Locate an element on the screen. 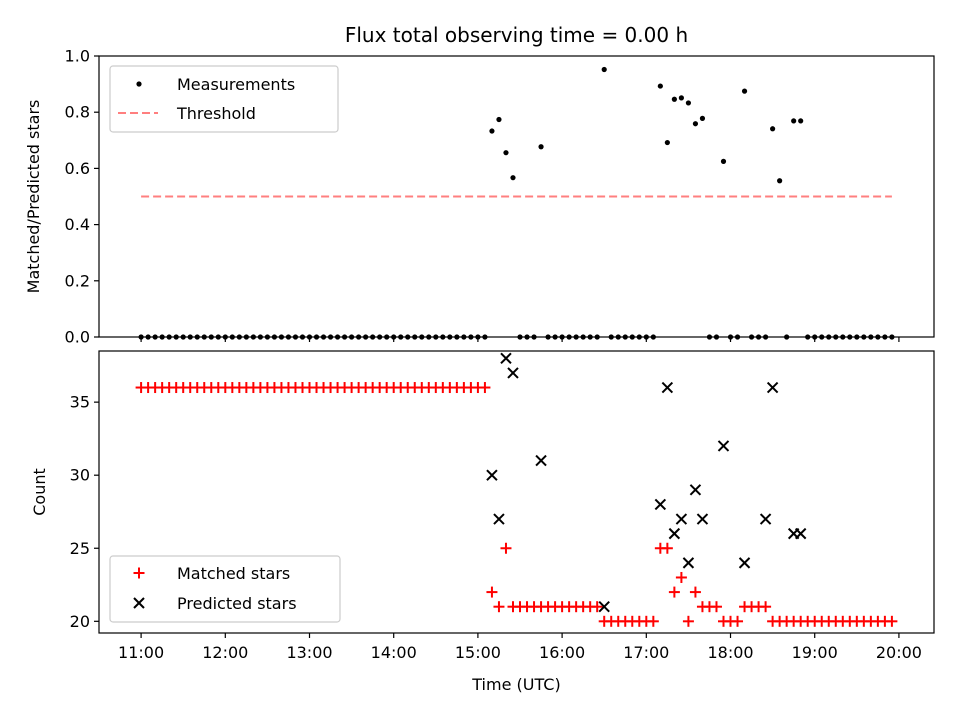 The width and height of the screenshot is (960, 720). top-ytick-label: 0.6 is located at coordinates (77, 168).